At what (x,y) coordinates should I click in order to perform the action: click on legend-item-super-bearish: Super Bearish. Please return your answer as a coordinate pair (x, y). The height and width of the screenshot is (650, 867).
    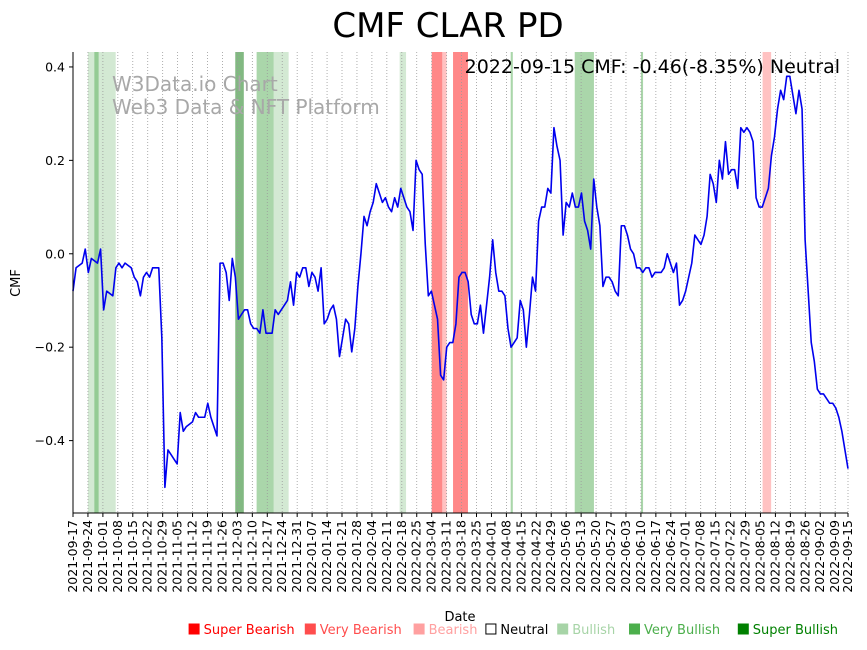
    Looking at the image, I should click on (241, 630).